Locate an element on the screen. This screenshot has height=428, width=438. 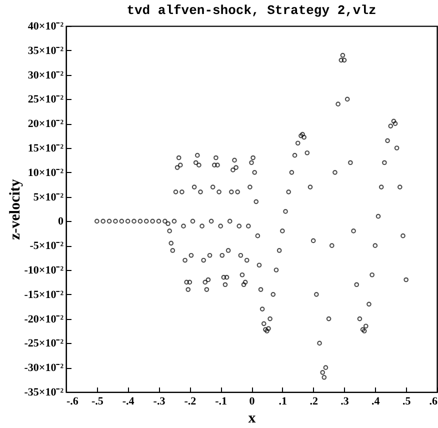
x-tick-label: .6 is located at coordinates (433, 402).